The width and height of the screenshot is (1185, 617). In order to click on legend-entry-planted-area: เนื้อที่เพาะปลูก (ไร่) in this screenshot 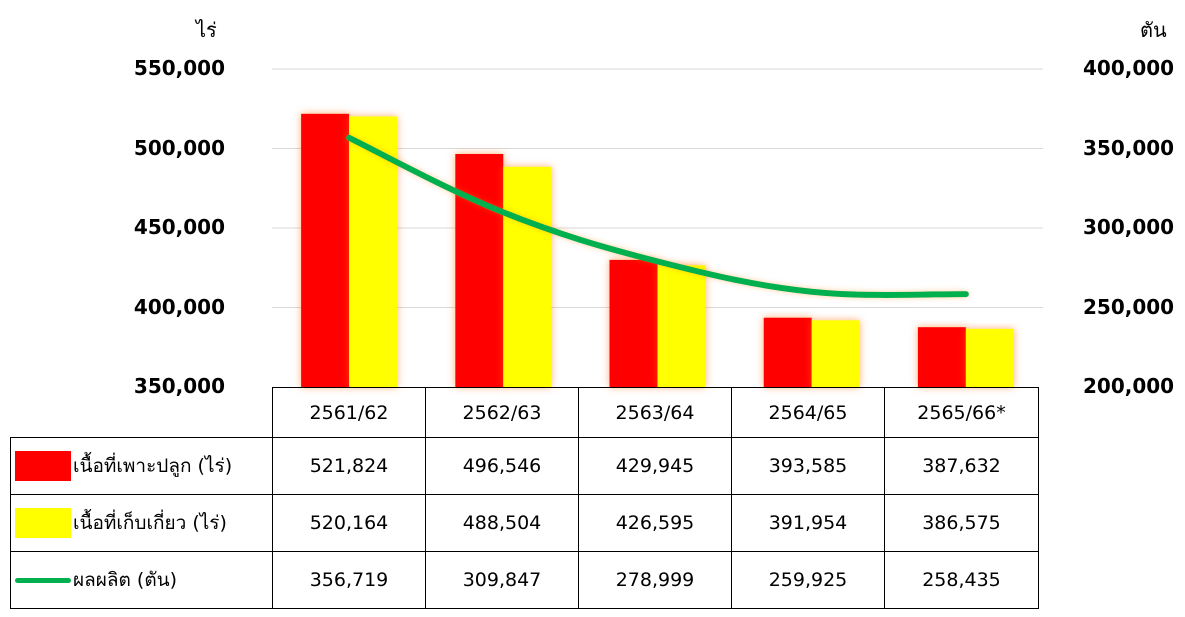, I will do `click(141, 466)`.